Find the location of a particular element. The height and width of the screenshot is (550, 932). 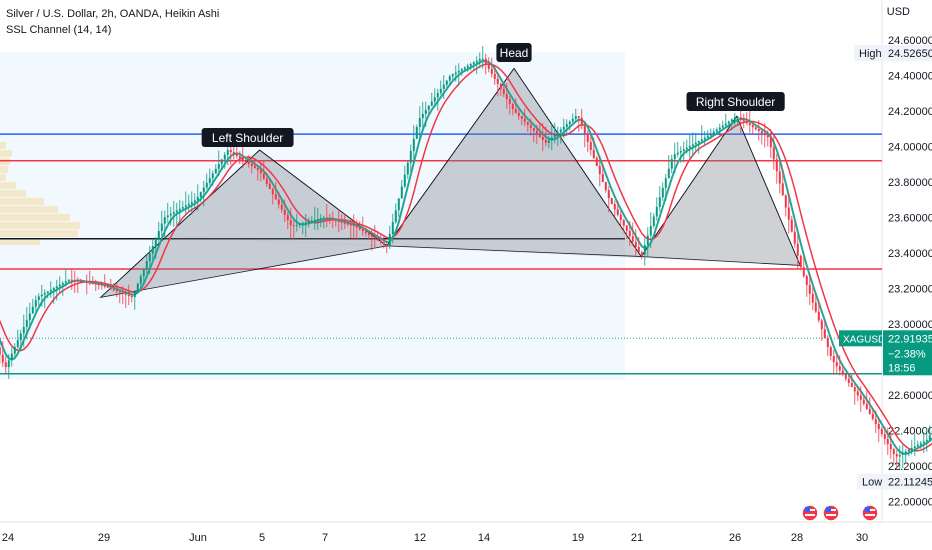

right-shoulder-label-box is located at coordinates (735, 101).